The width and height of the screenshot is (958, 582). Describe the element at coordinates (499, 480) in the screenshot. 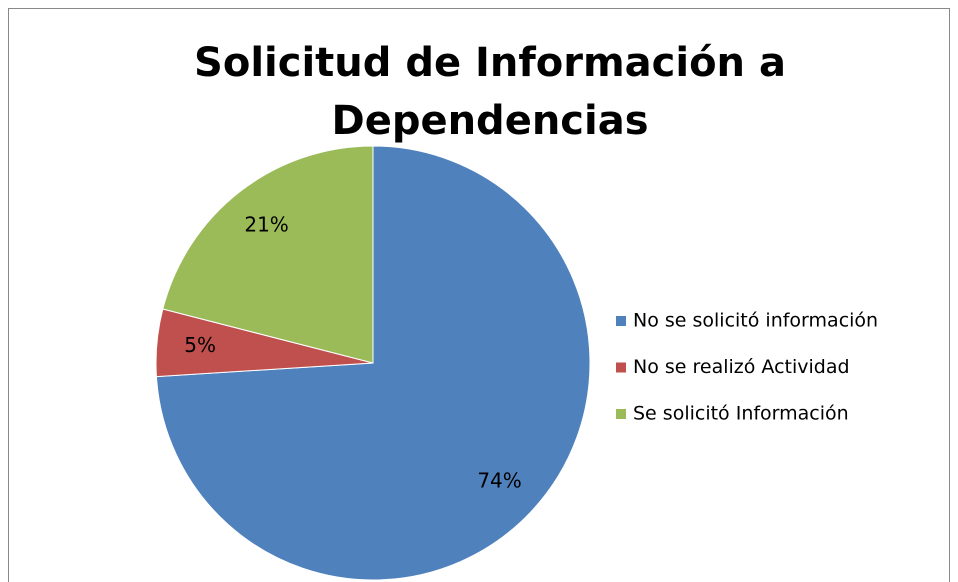

I see `data-label: 74%` at that location.